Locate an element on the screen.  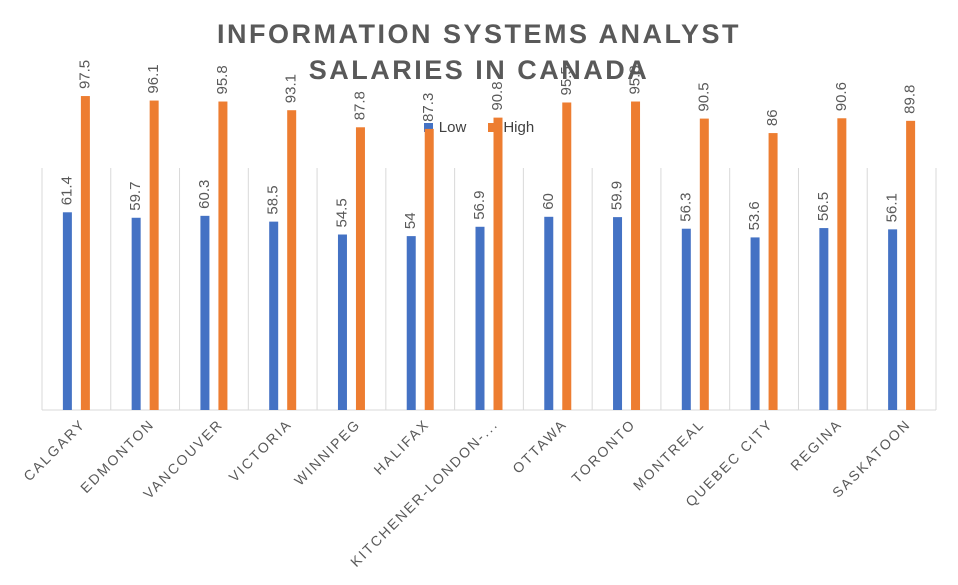
category-label-9: MONTREAL is located at coordinates (669, 455).